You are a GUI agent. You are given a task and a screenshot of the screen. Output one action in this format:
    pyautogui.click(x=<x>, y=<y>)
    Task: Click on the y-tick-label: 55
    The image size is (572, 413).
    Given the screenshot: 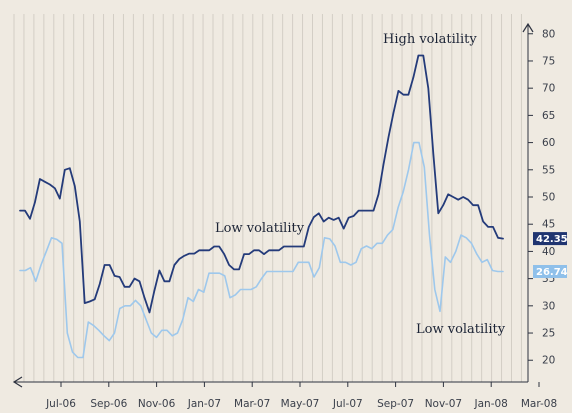 What is the action you would take?
    pyautogui.click(x=548, y=170)
    